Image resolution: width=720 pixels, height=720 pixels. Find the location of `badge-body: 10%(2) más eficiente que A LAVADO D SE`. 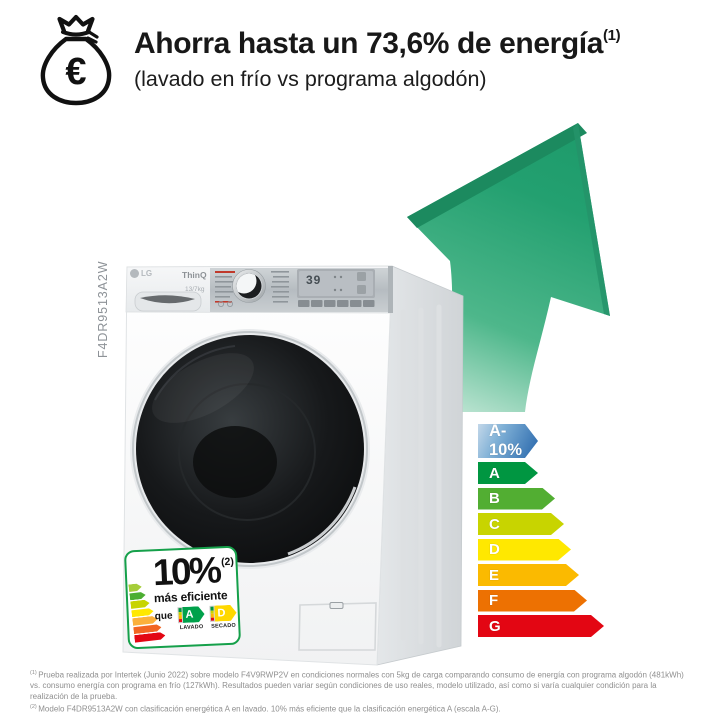

badge-body: 10%(2) más eficiente que A LAVADO D SE is located at coordinates (193, 590).